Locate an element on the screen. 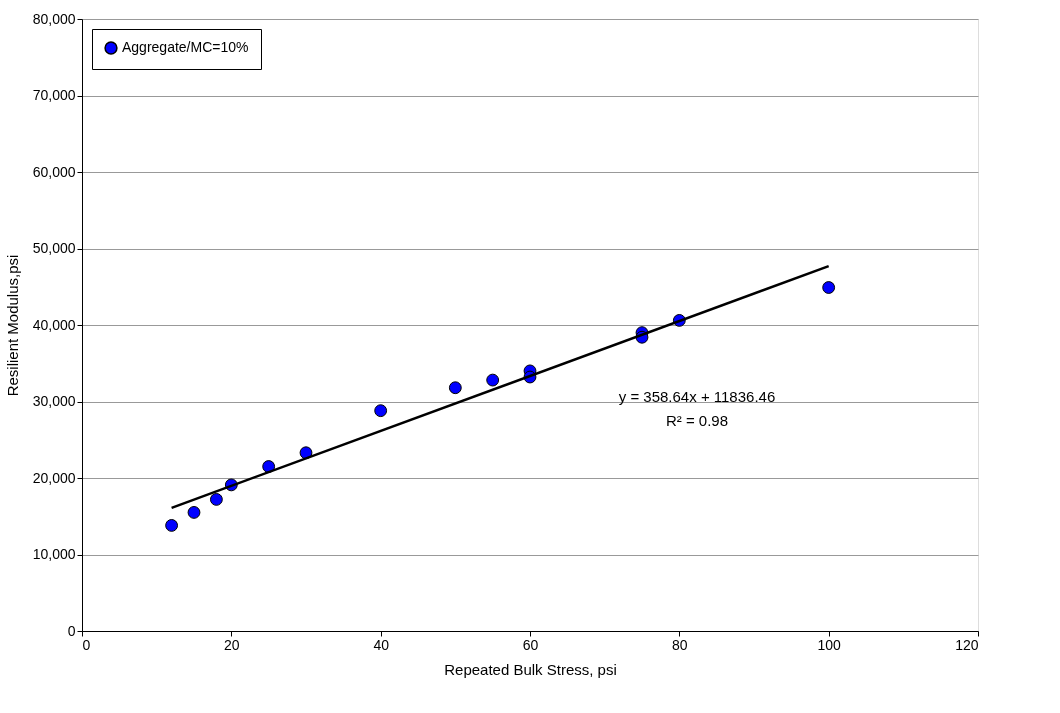 This screenshot has width=1060, height=713. y-tick-label: 0 is located at coordinates (71, 630).